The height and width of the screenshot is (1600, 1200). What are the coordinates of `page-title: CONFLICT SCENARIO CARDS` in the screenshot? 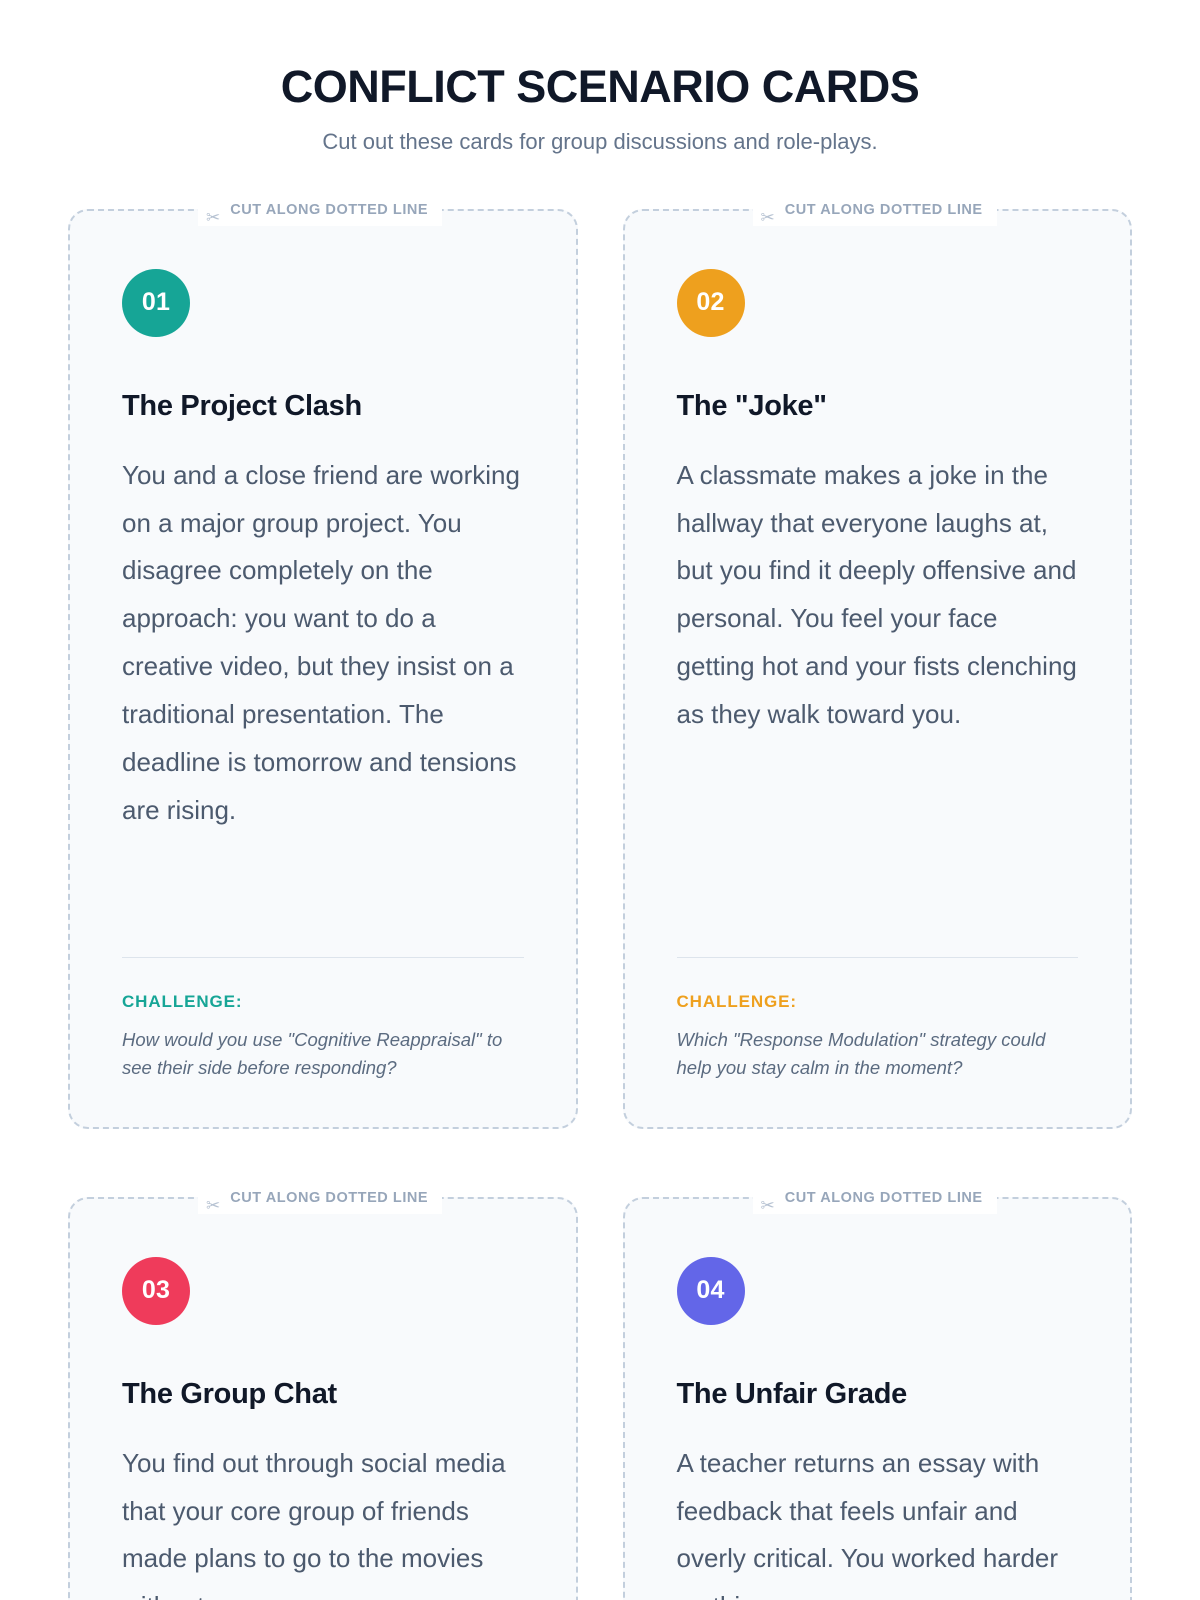 It's located at (600, 86).